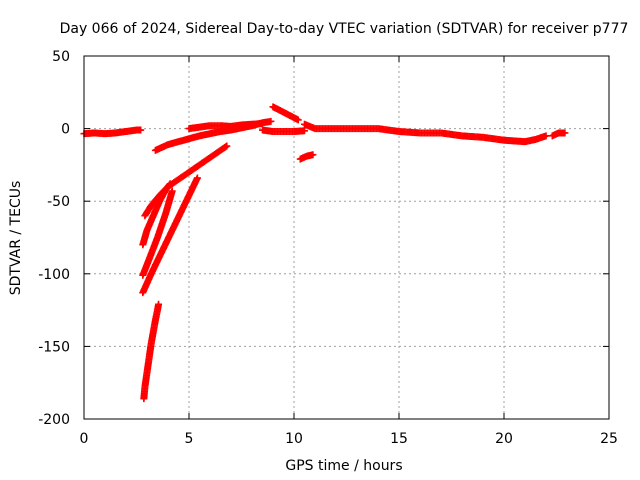 The height and width of the screenshot is (480, 640). I want to click on y-tick-label: 0, so click(65, 130).